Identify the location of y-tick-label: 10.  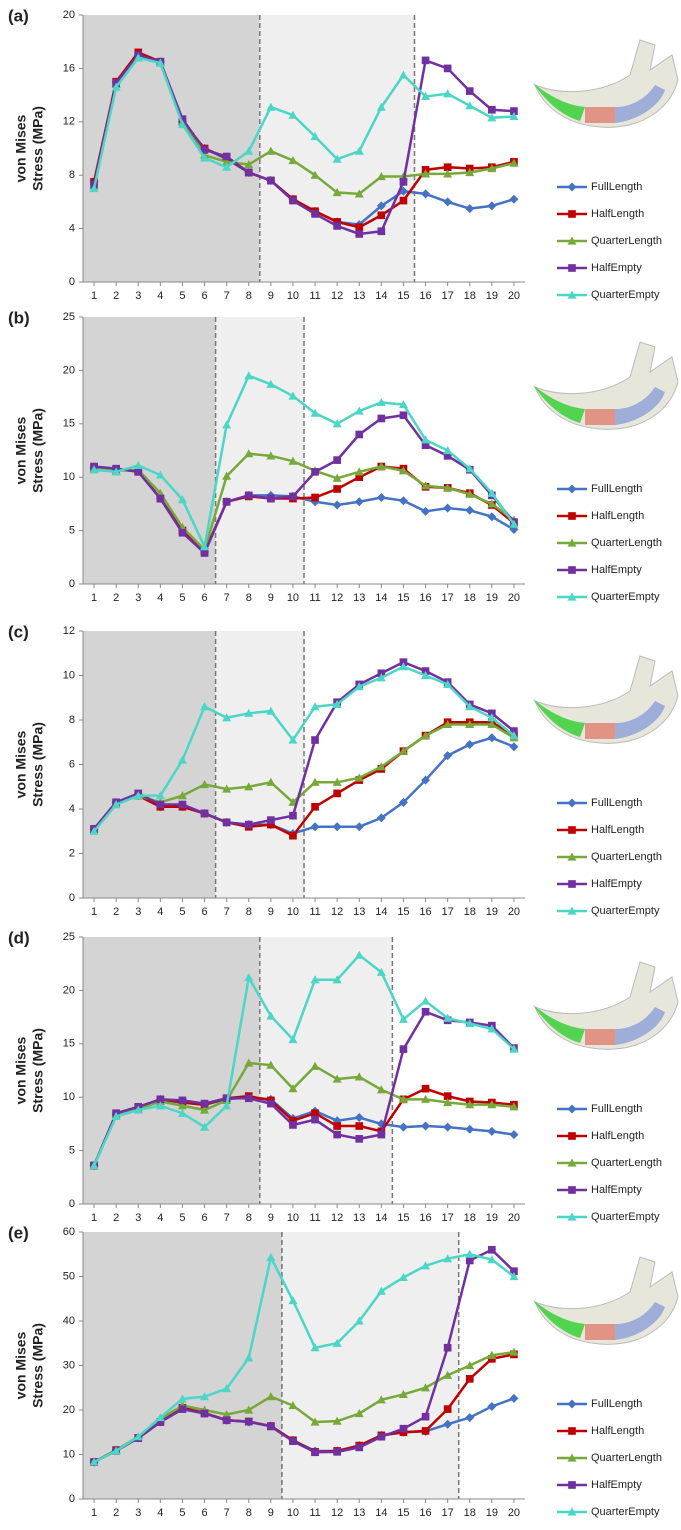
(69, 477).